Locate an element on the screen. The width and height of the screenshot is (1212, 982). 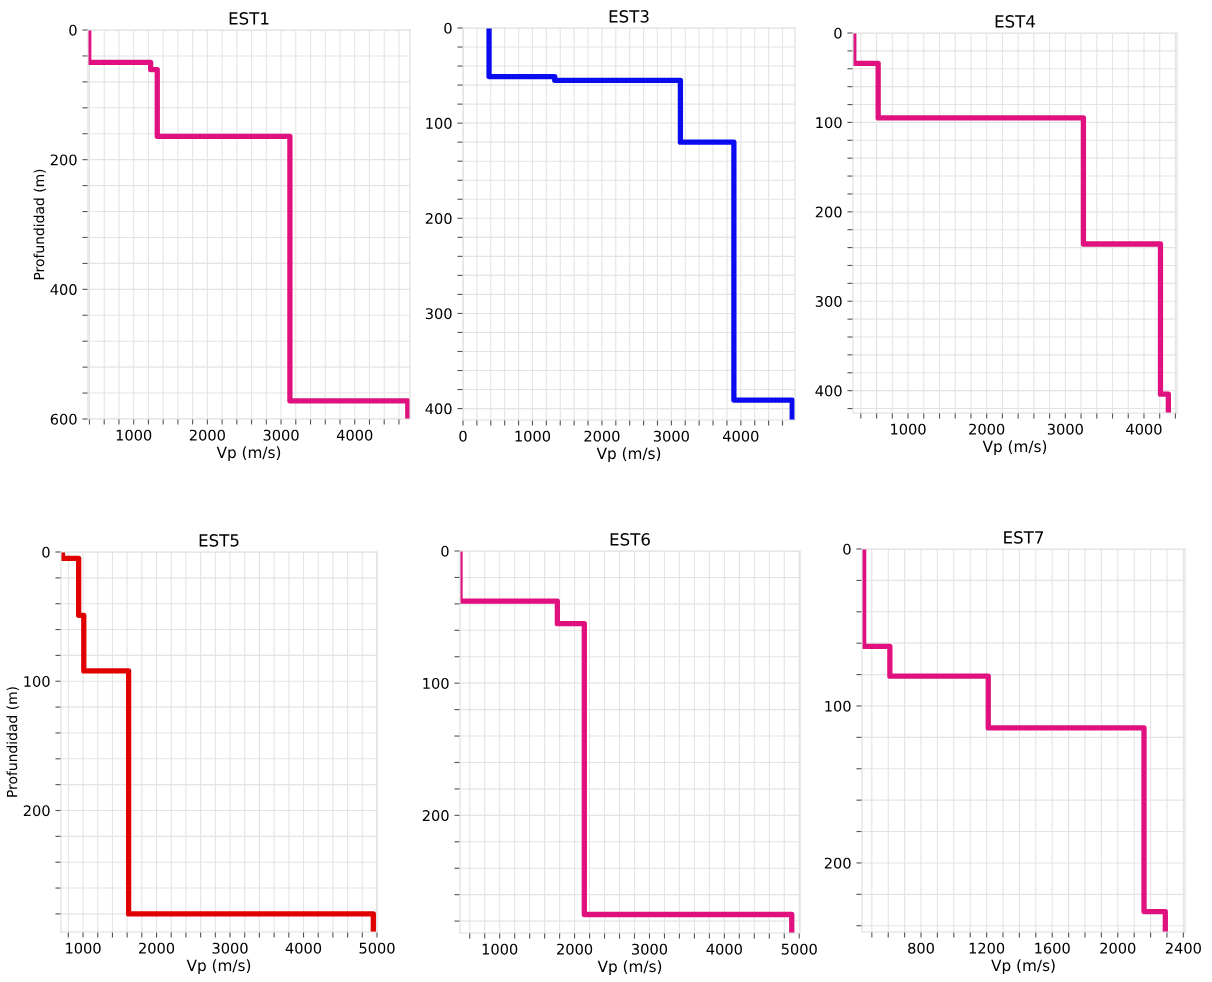
x-tick-label: 1600 is located at coordinates (1052, 948).